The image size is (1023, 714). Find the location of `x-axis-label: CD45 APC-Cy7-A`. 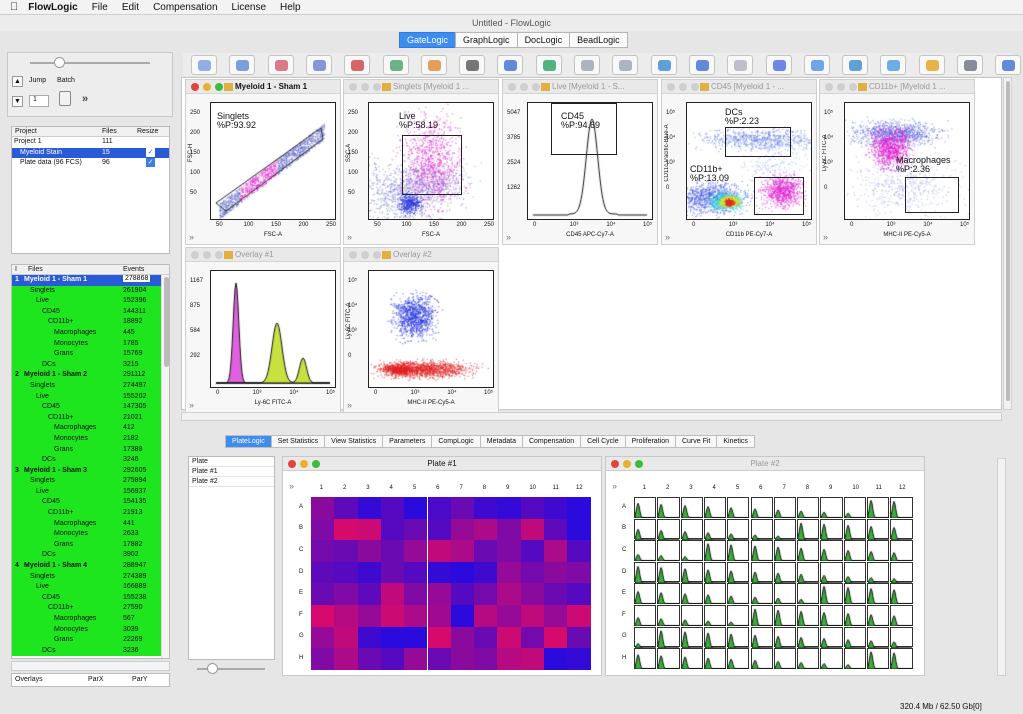

x-axis-label: CD45 APC-Cy7-A is located at coordinates (590, 235).